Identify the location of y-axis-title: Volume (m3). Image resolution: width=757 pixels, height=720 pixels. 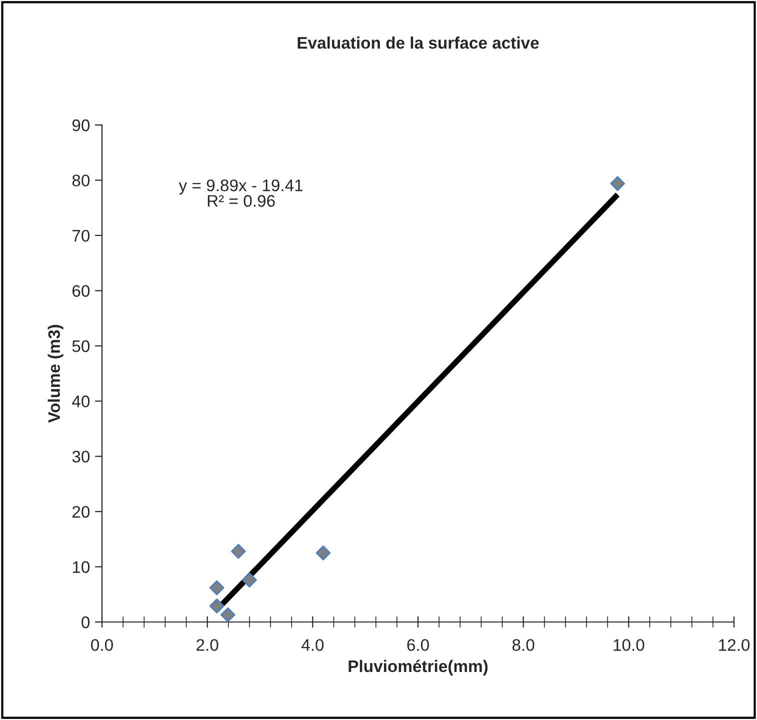
(56, 373).